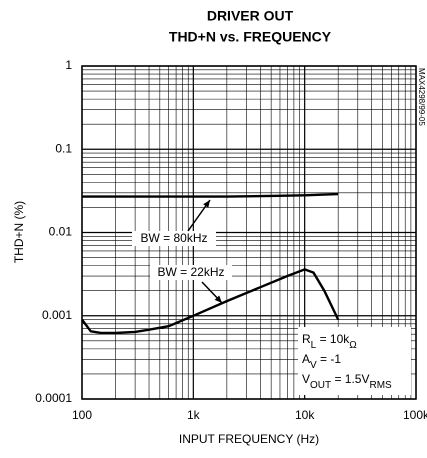 This screenshot has width=427, height=458. Describe the element at coordinates (63, 148) in the screenshot. I see `y-tick-label: 0.1` at that location.